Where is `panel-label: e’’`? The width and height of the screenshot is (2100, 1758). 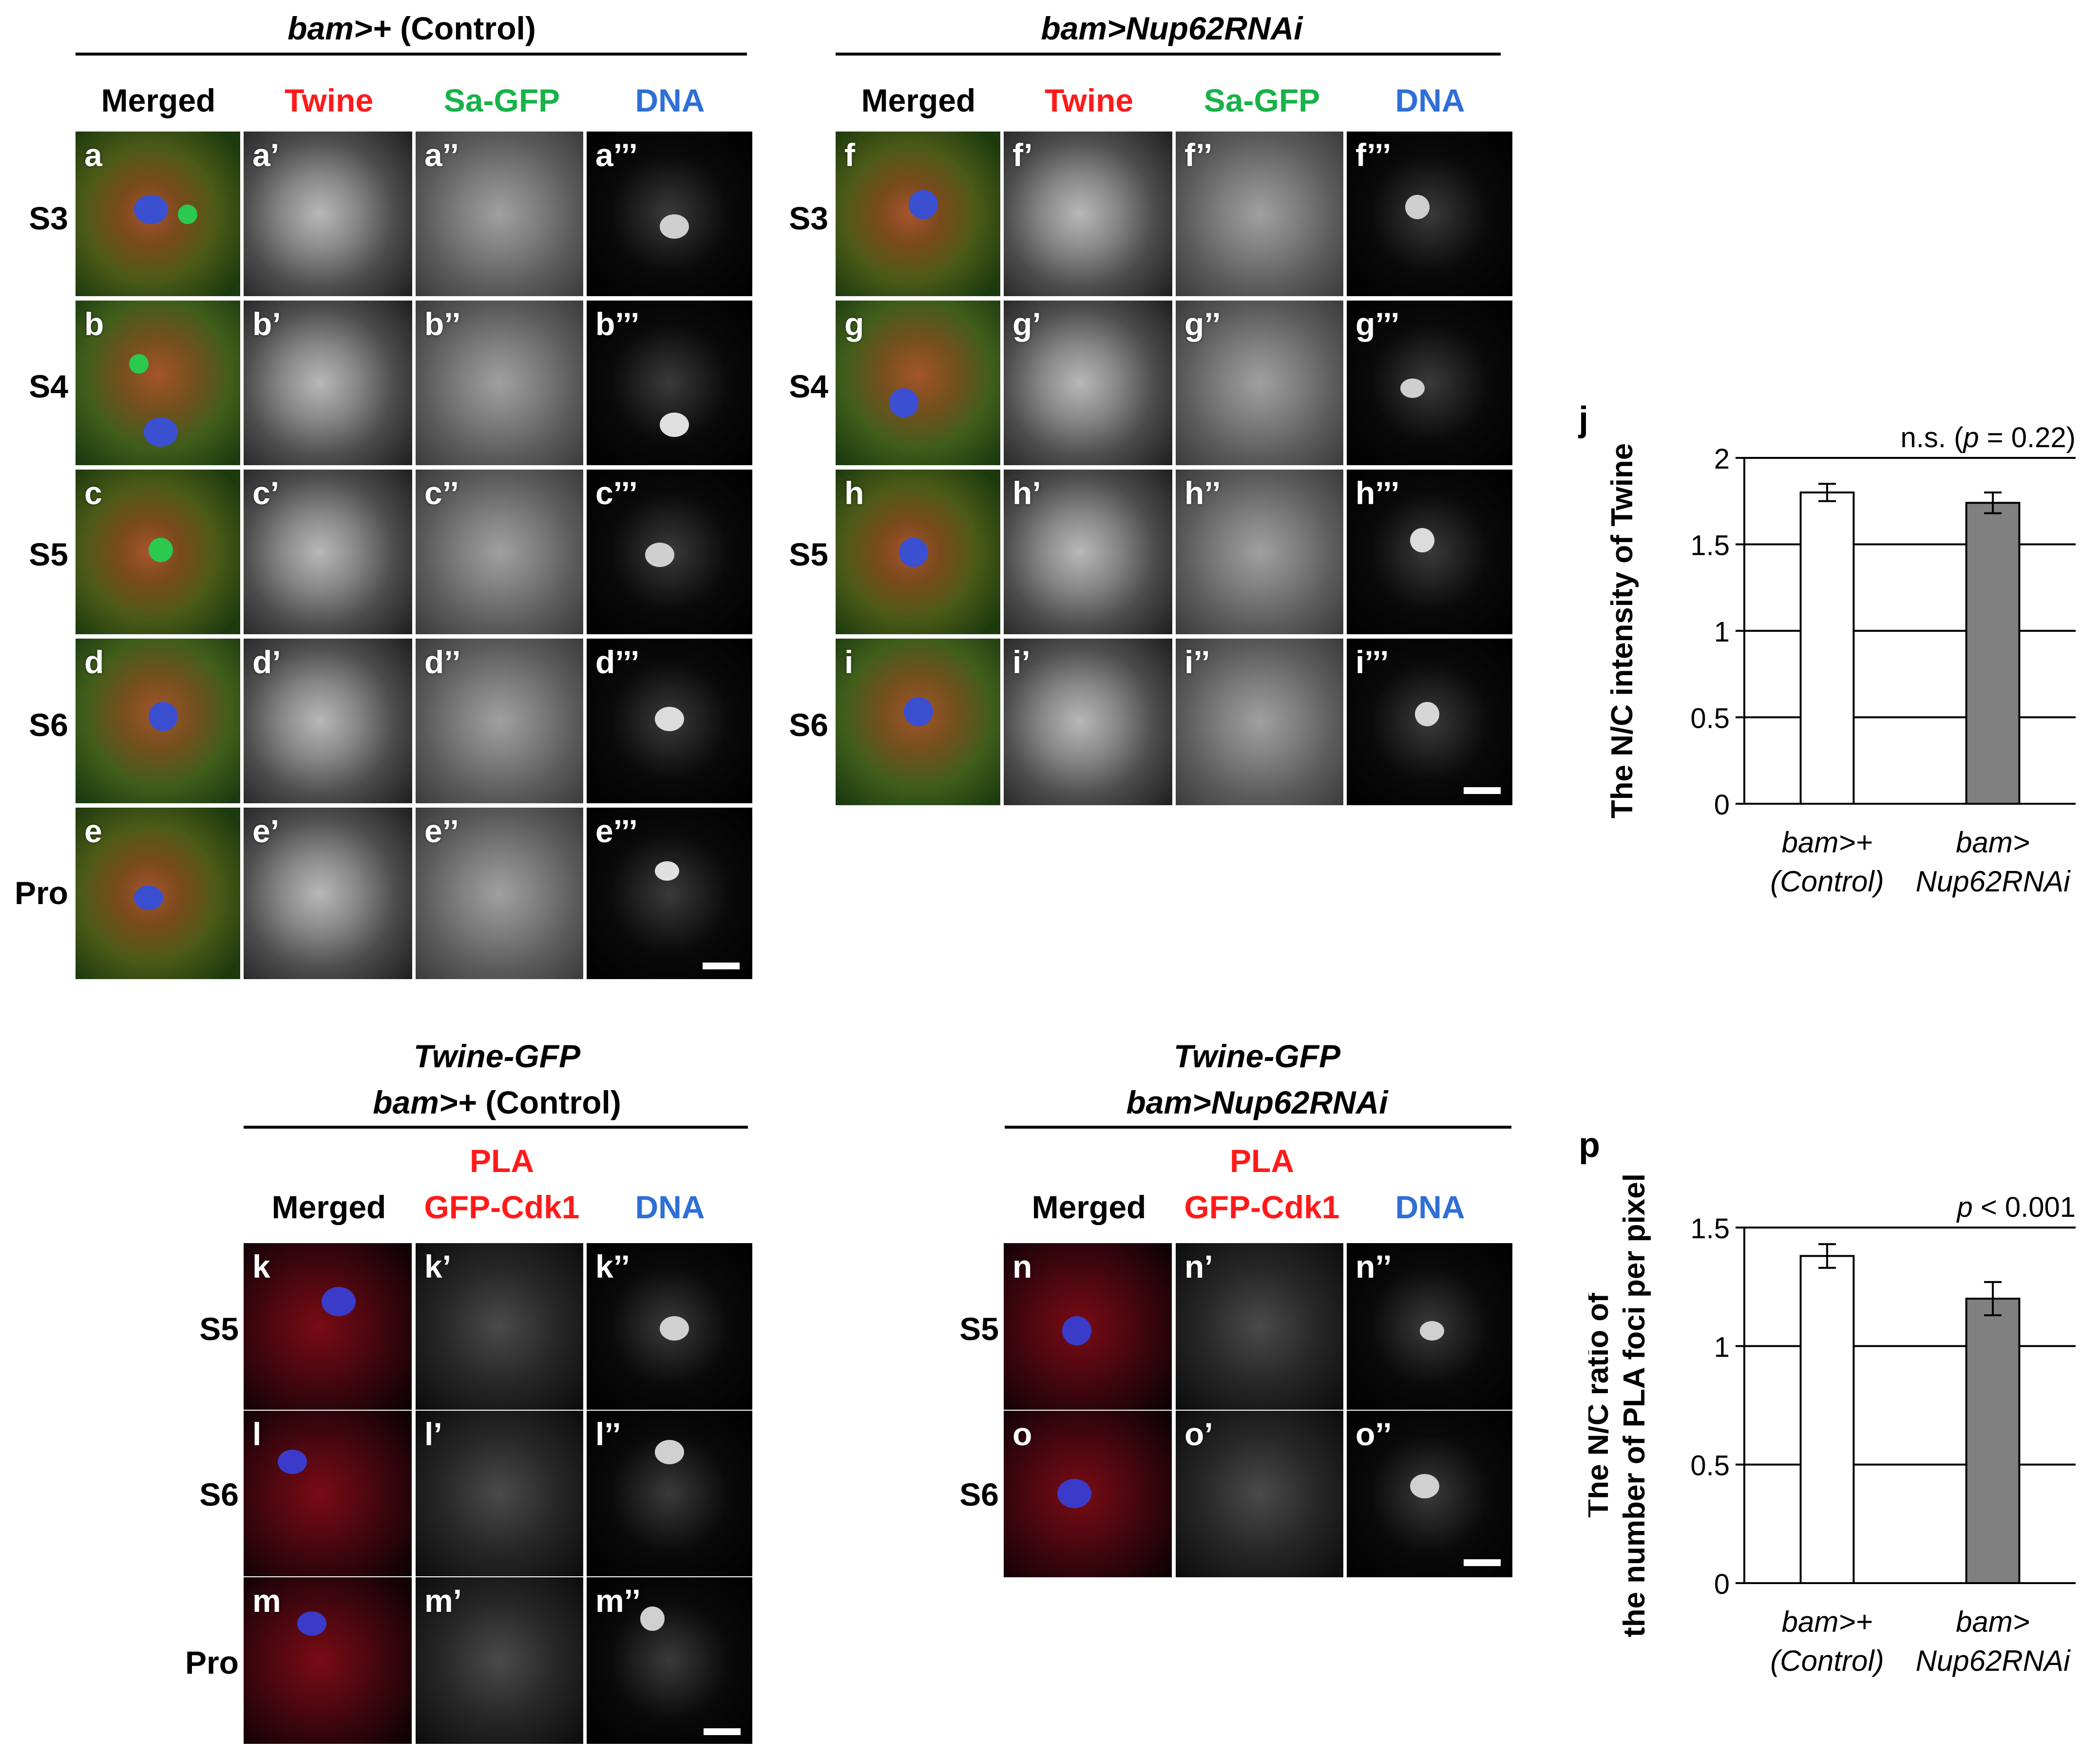 panel-label: e’’ is located at coordinates (441, 831).